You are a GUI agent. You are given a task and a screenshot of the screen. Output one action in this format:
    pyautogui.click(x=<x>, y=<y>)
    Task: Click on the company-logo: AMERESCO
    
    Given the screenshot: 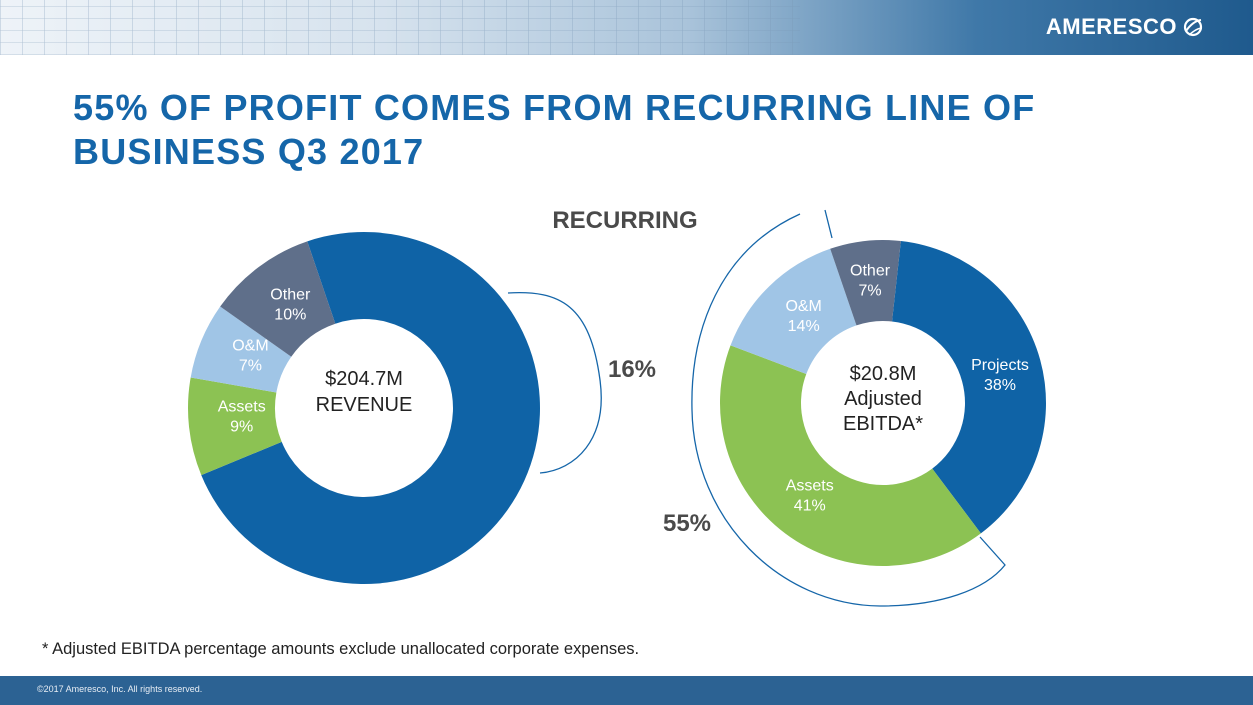 What is the action you would take?
    pyautogui.click(x=1124, y=27)
    